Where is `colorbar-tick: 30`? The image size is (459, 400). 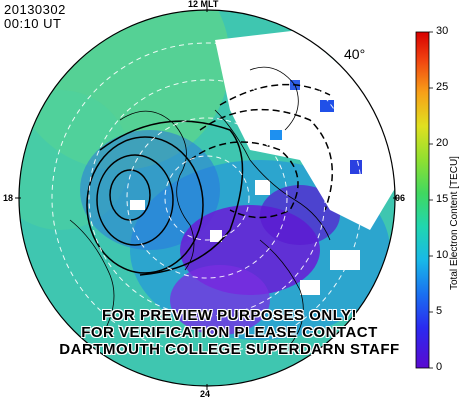
colorbar-tick: 30 is located at coordinates (442, 31).